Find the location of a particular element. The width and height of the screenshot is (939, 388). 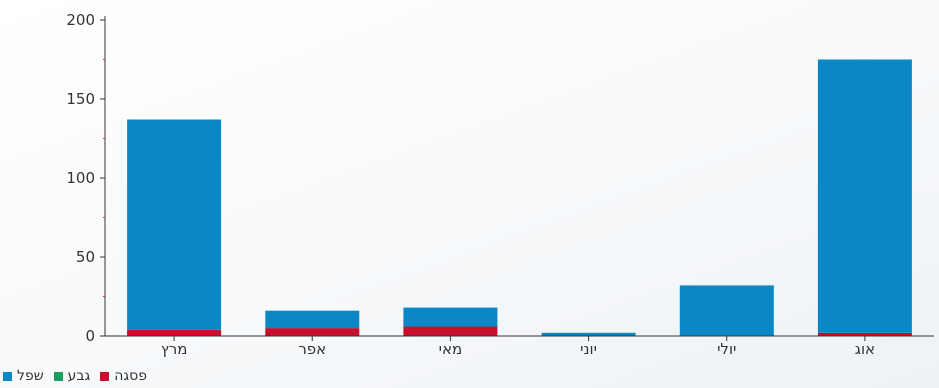

y-tick-label: 200 is located at coordinates (80, 20).